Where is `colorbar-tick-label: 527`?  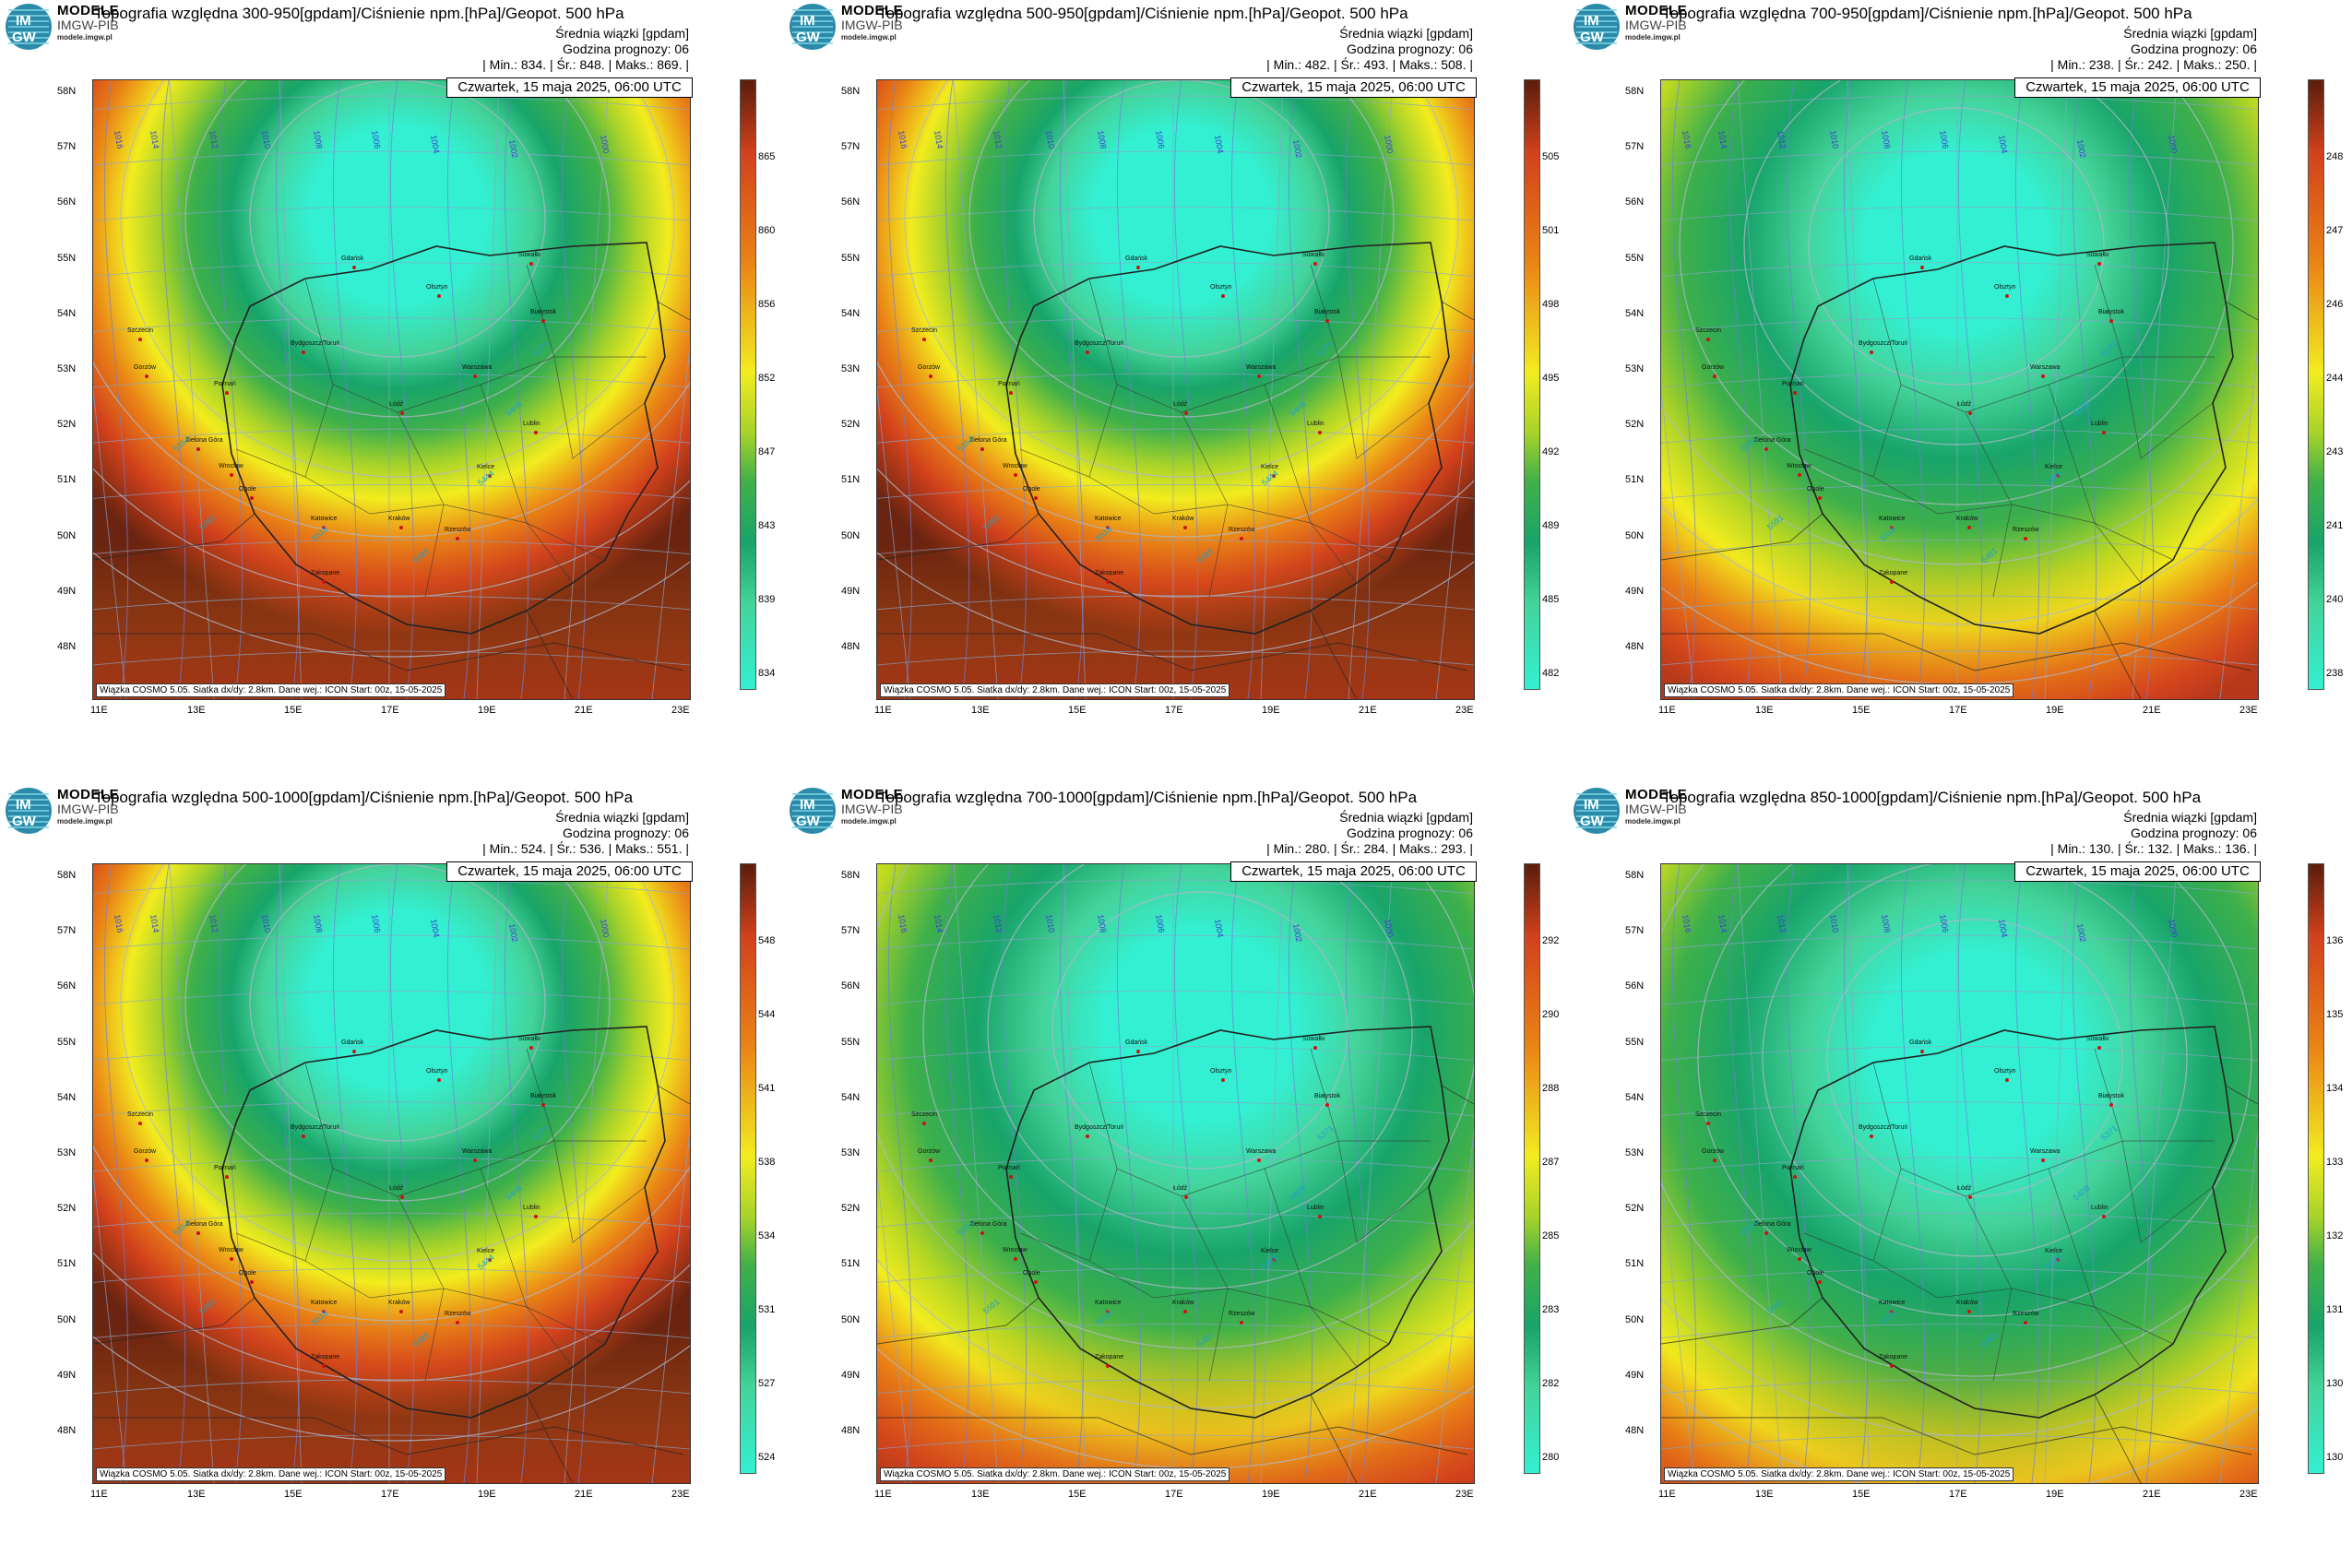
colorbar-tick-label: 527 is located at coordinates (767, 1383).